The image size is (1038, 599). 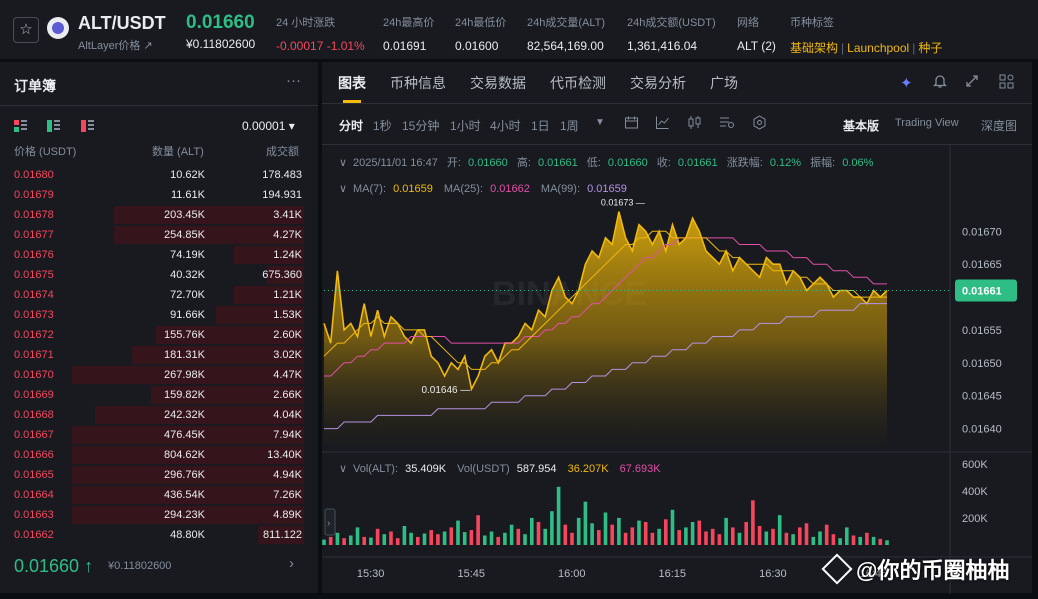 I want to click on star-icon: ☆, so click(x=26, y=30).